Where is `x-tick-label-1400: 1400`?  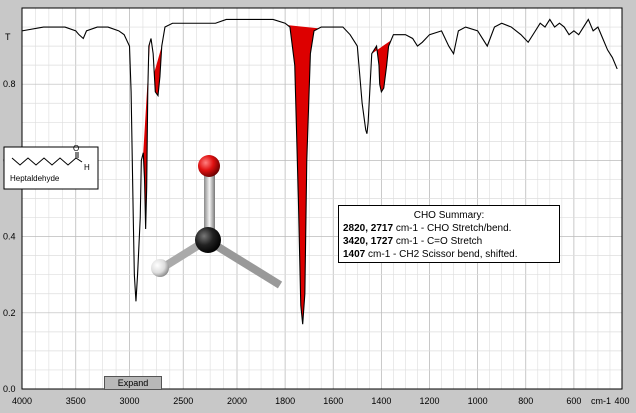 x-tick-label-1400: 1400 is located at coordinates (381, 401).